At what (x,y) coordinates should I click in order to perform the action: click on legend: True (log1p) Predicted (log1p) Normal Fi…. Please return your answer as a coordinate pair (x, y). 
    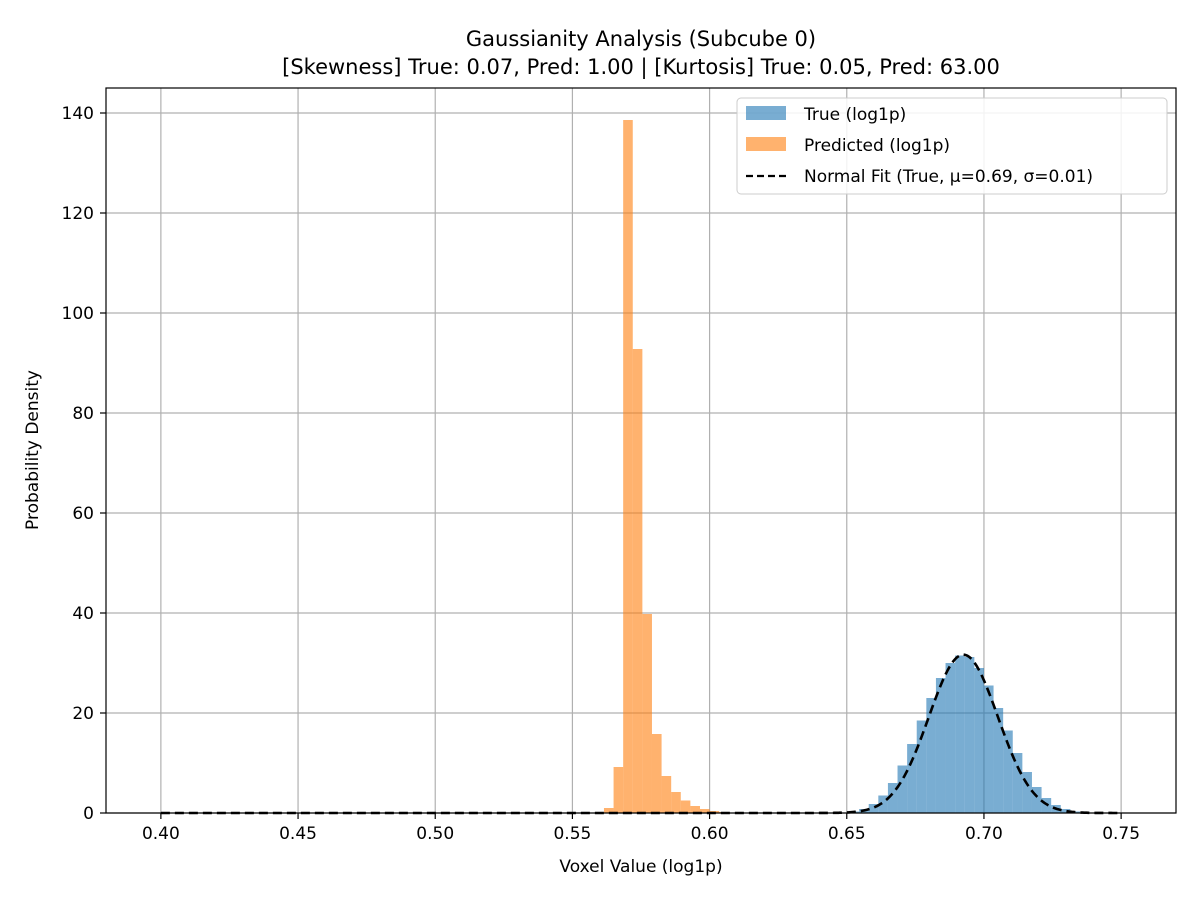
    Looking at the image, I should click on (952, 146).